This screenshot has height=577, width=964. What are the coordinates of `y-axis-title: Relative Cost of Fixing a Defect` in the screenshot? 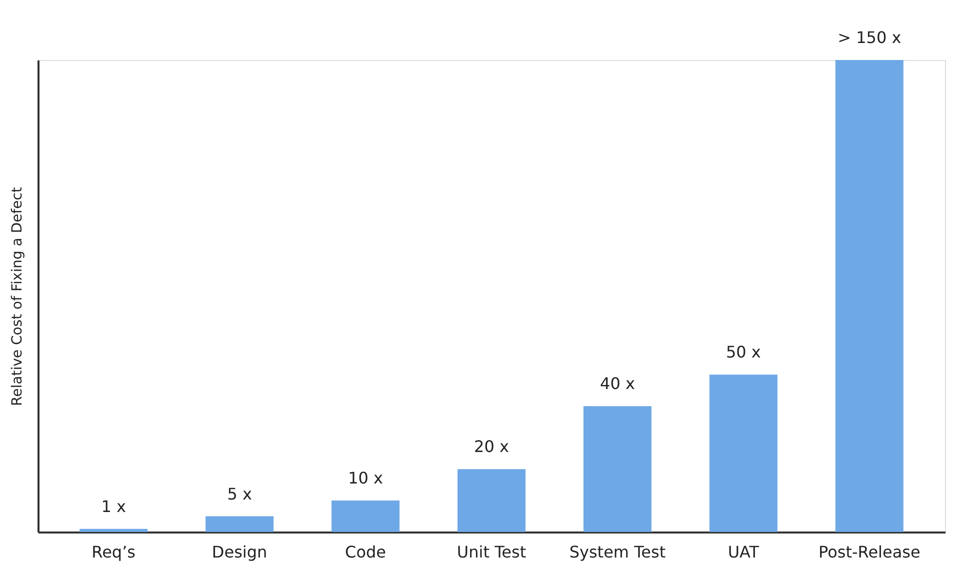 It's located at (18, 296).